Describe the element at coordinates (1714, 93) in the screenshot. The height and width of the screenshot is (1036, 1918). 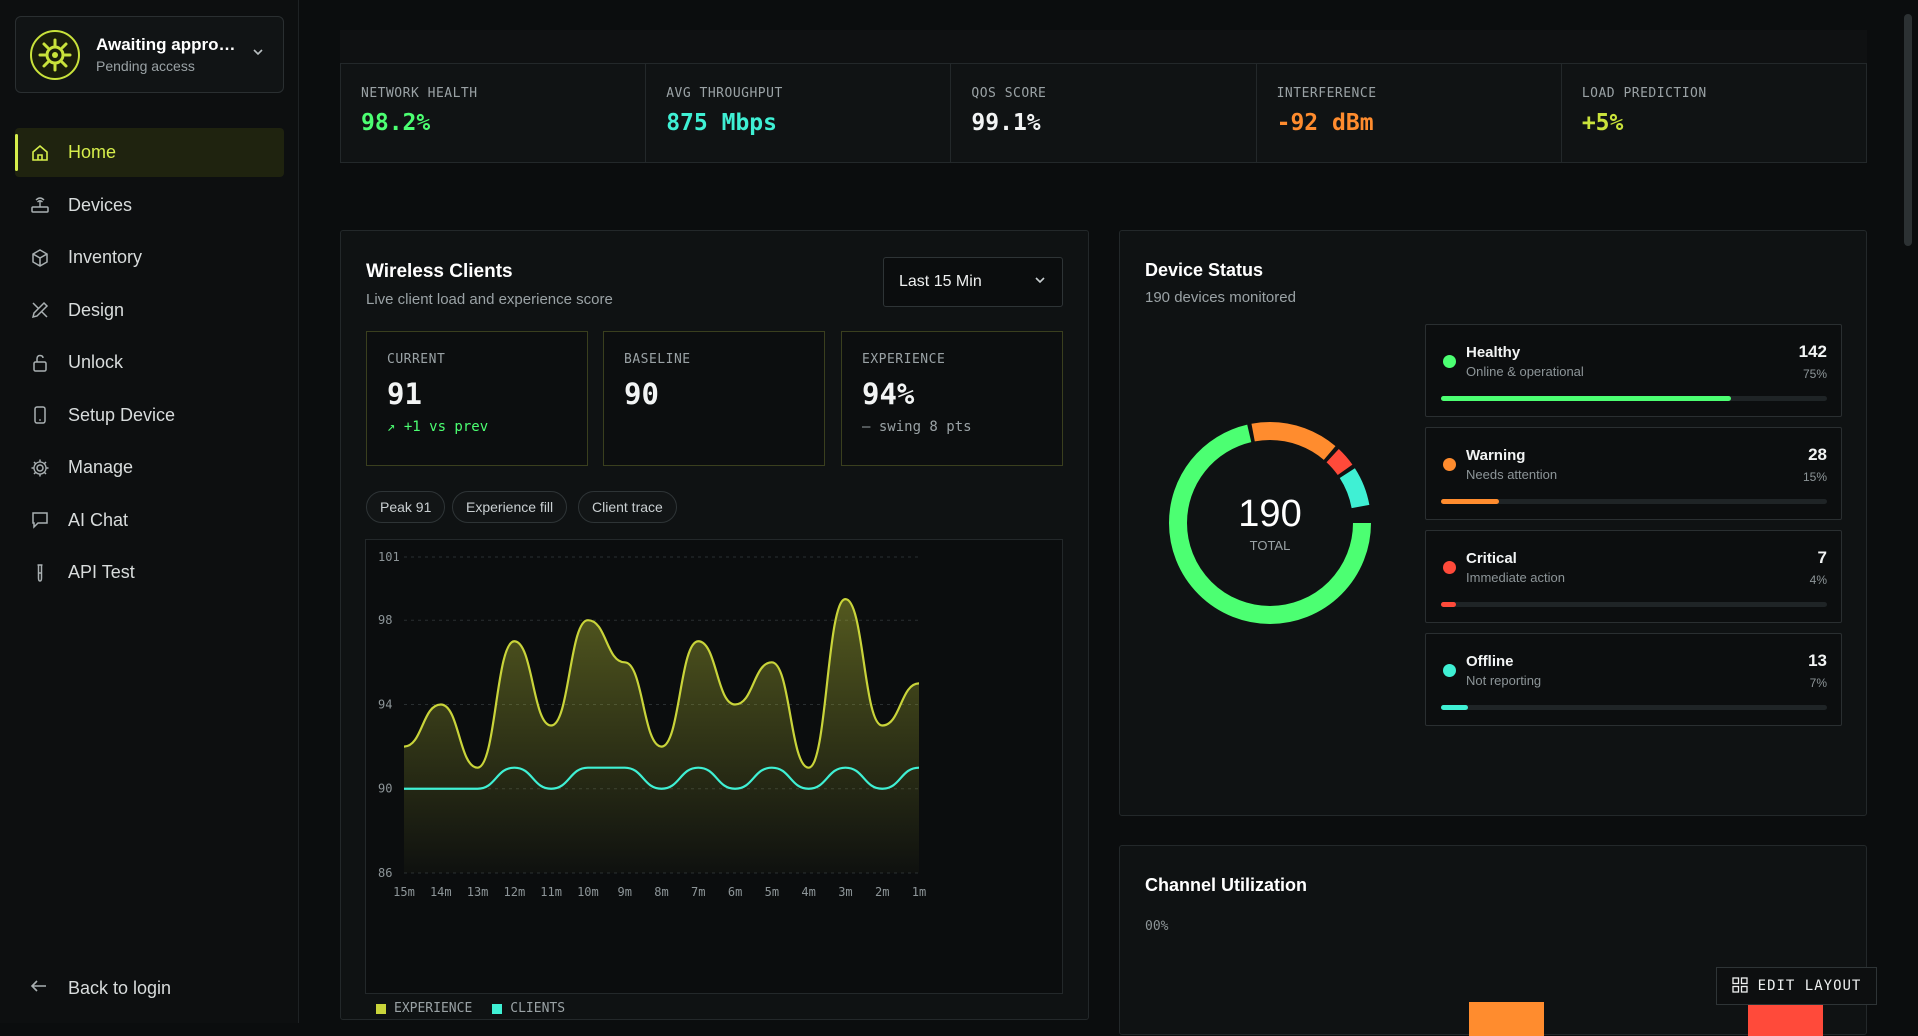
I see `kpi-label: LOAD PREDICTION` at that location.